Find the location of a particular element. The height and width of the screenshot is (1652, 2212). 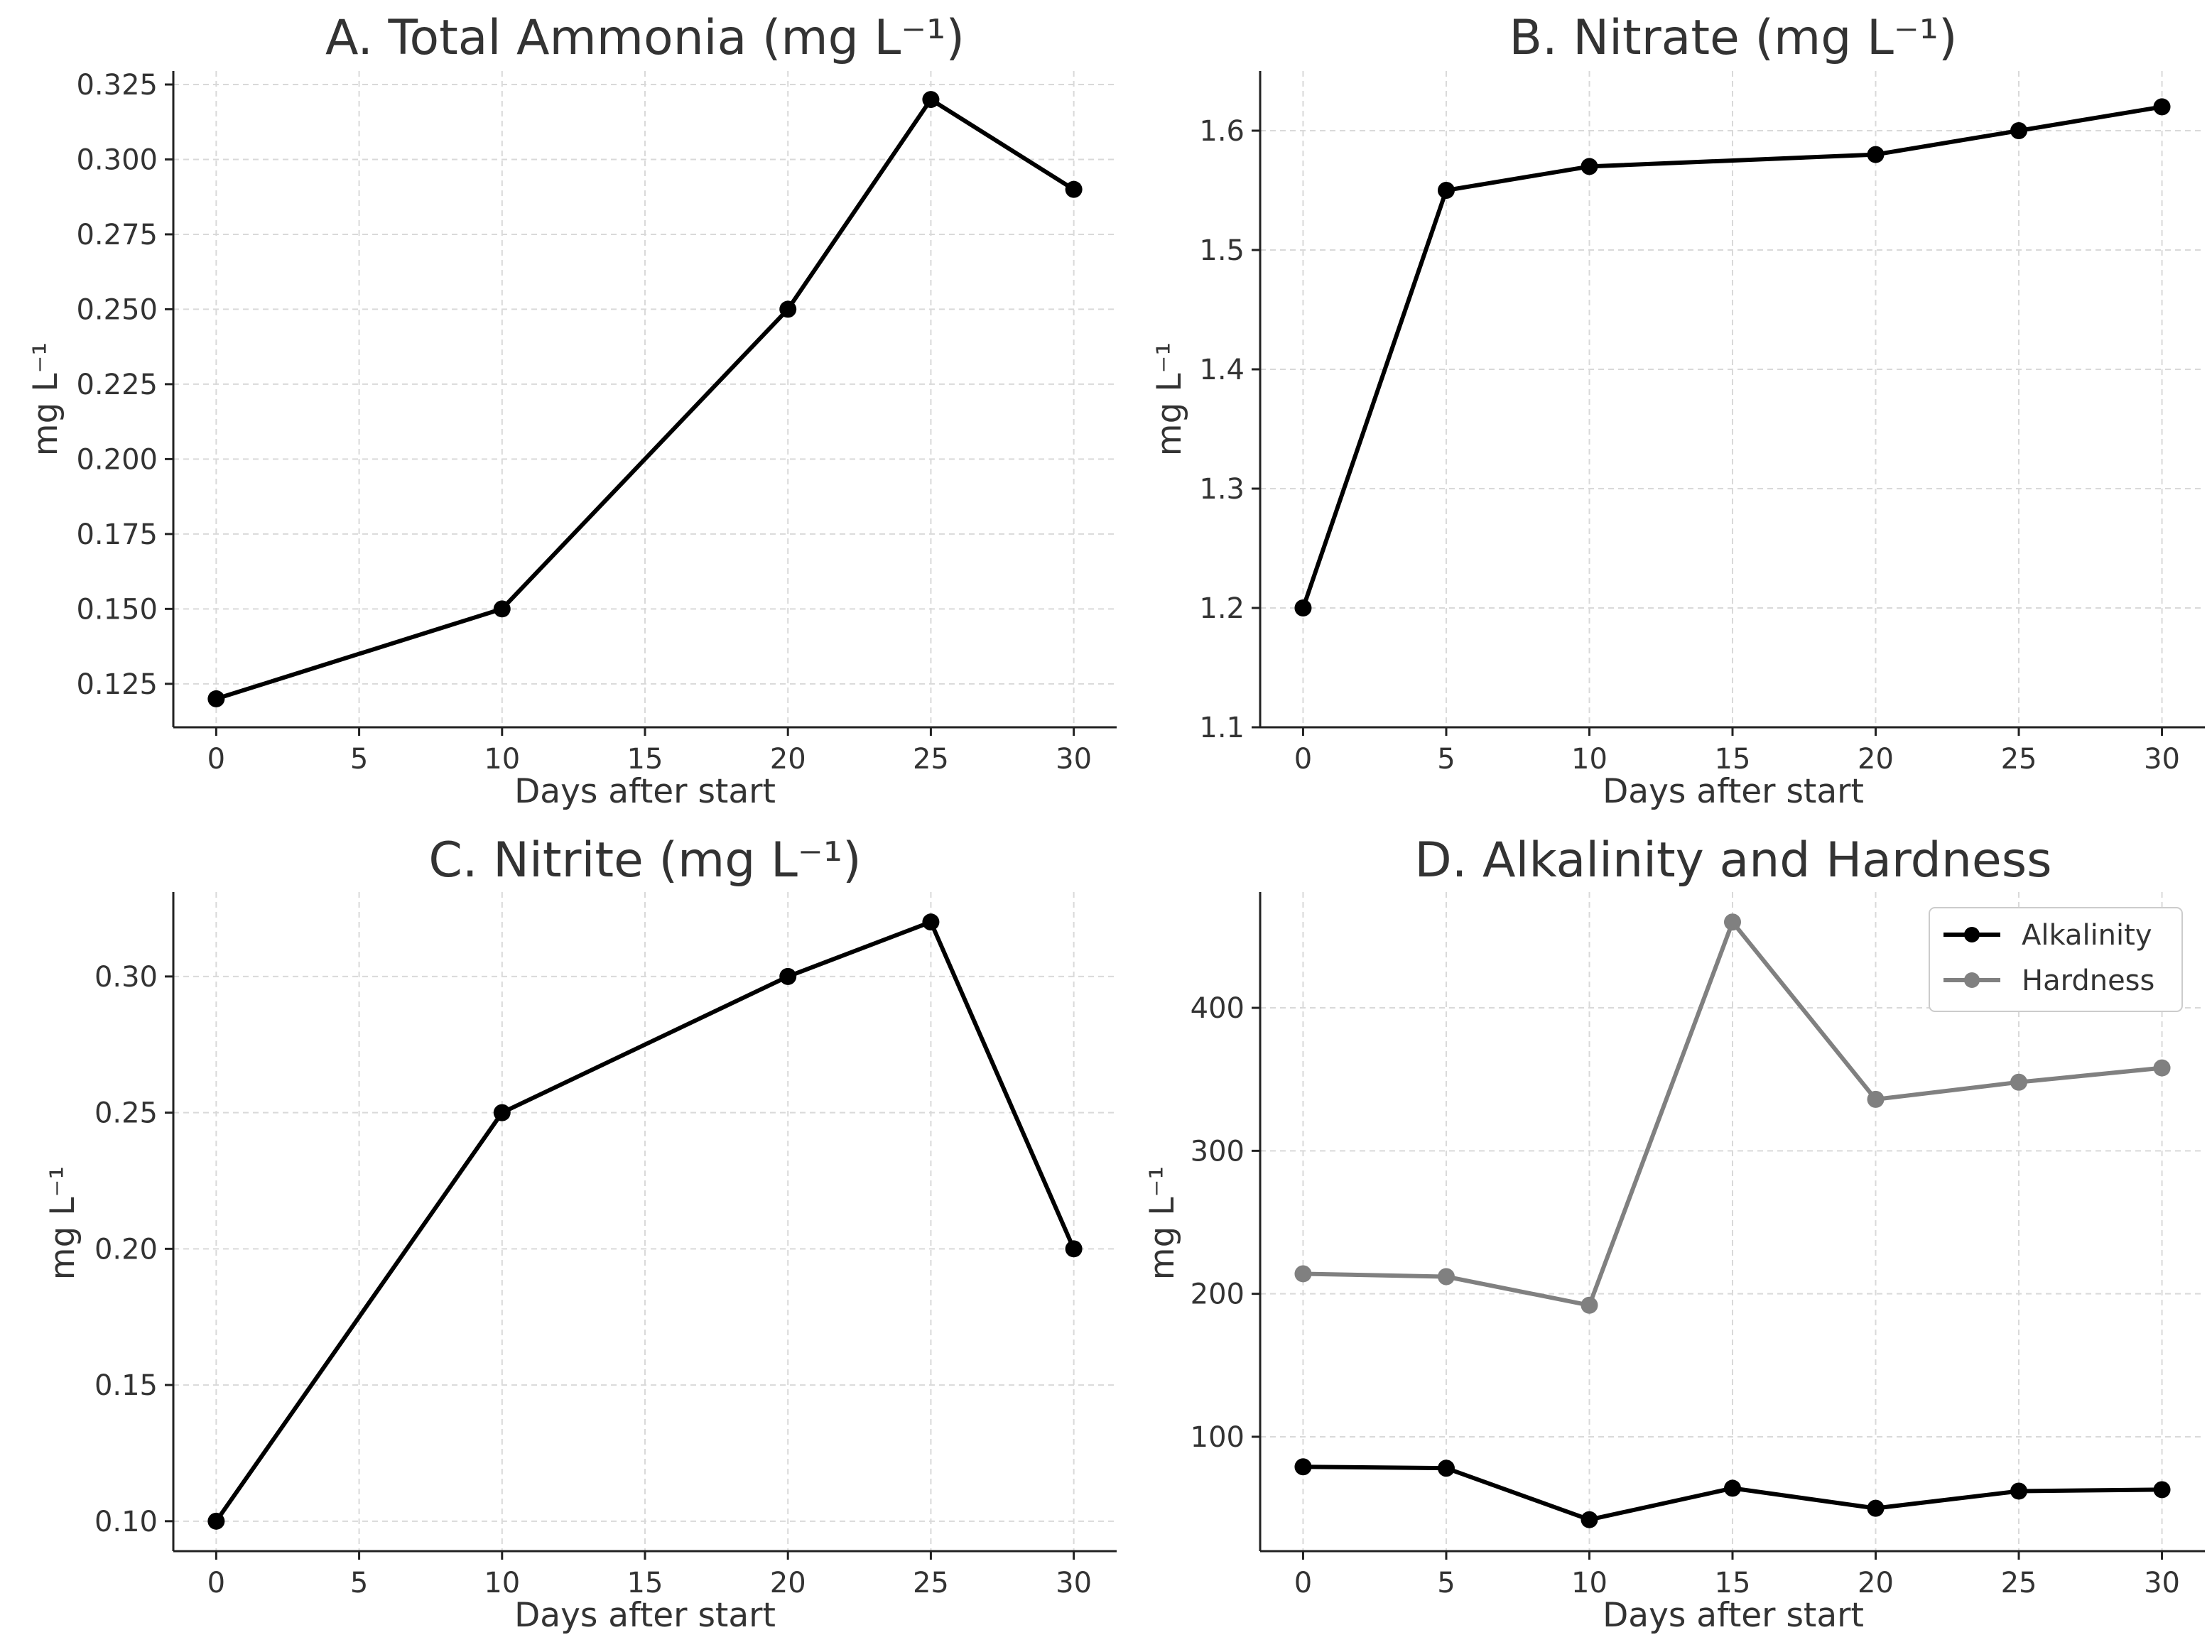

panel-c-series is located at coordinates (645, 1221).